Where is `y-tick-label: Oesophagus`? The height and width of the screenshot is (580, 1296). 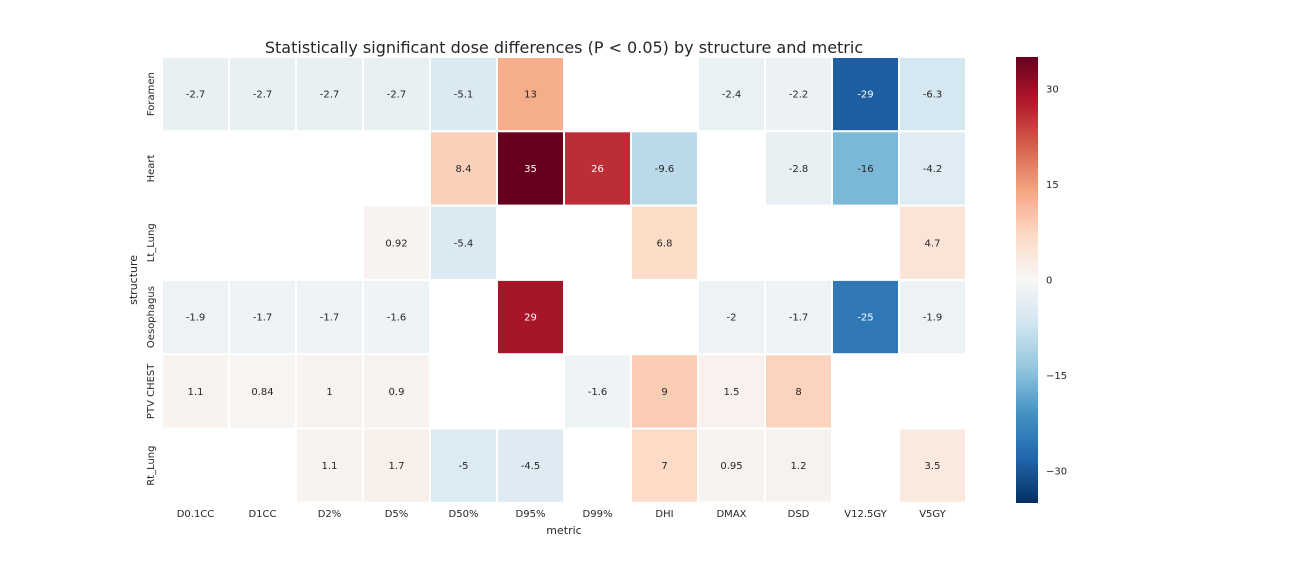 y-tick-label: Oesophagus is located at coordinates (151, 317).